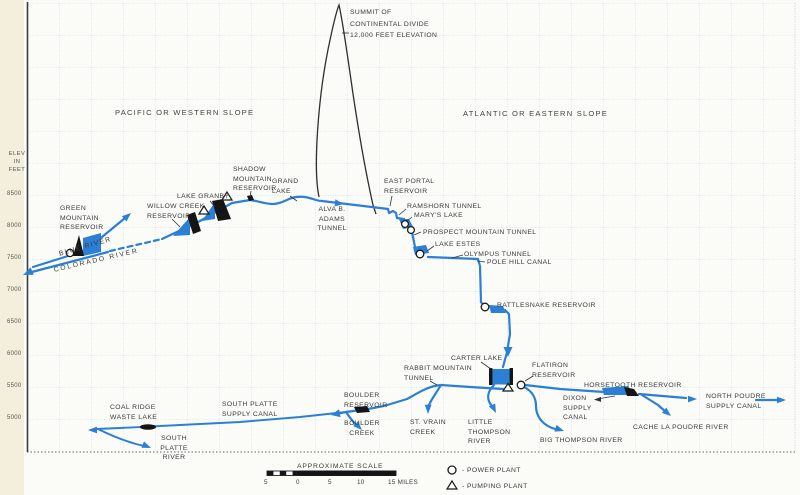 The width and height of the screenshot is (800, 495). I want to click on label-lake-granby: LAKE GRANBY, so click(203, 196).